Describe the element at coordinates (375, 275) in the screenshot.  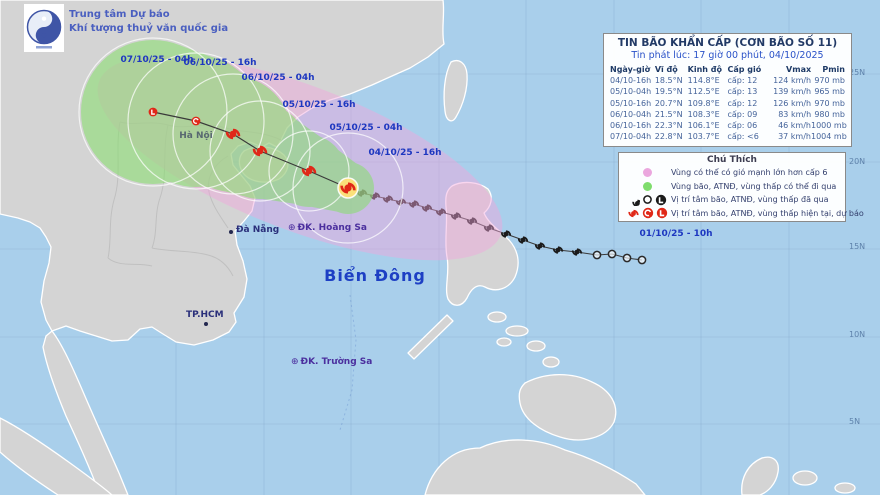
I see `label-bien-dong: Biển Đông` at that location.